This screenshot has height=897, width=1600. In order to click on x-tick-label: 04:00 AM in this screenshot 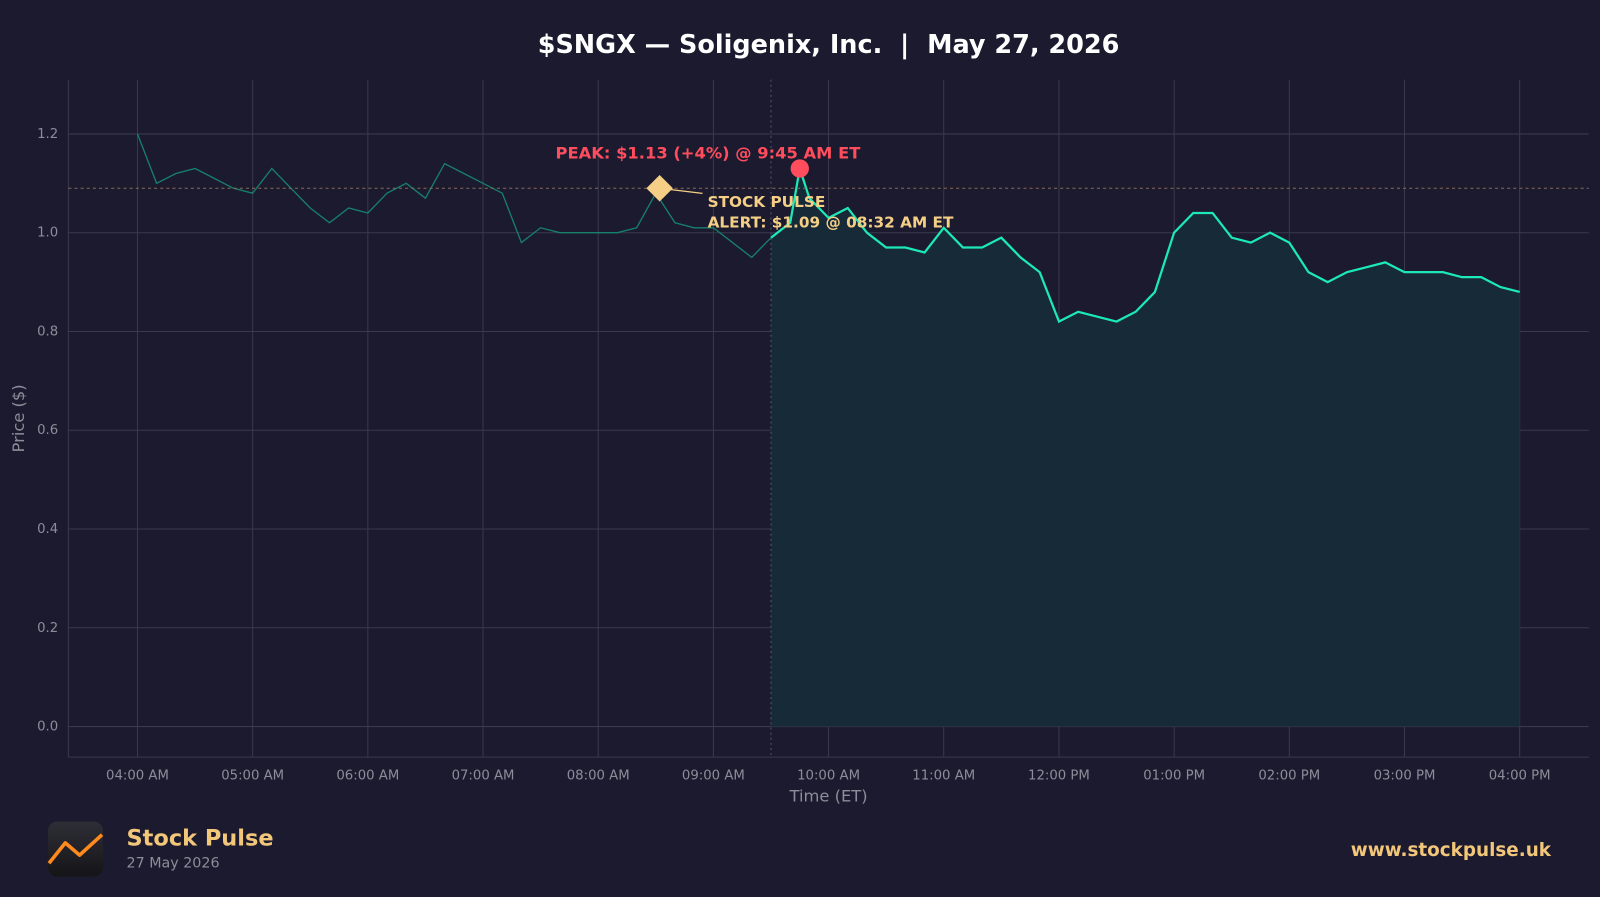, I will do `click(137, 776)`.